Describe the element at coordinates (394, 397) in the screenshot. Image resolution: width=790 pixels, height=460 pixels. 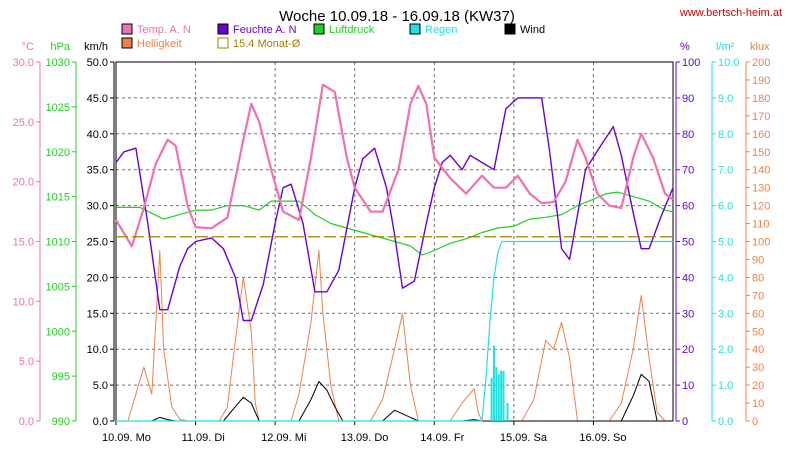
I see `series-wind` at that location.